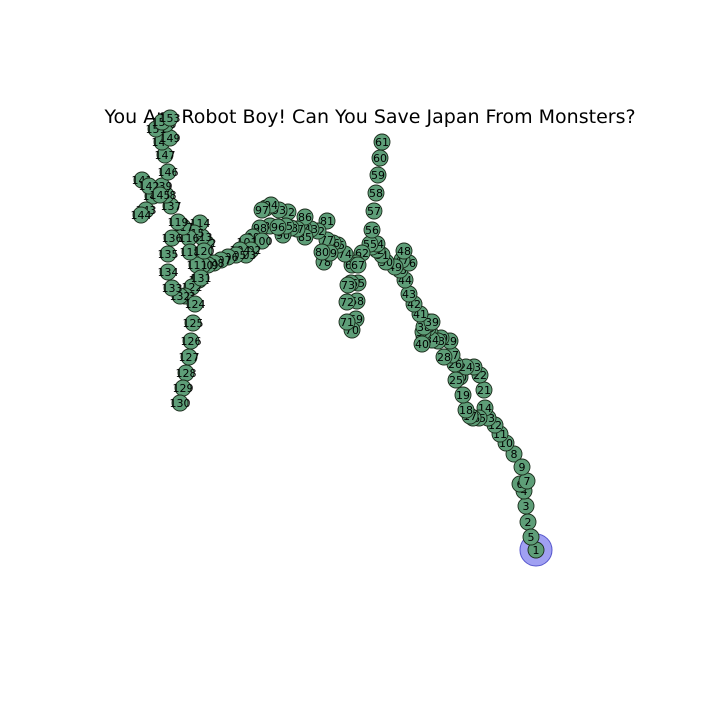  I want to click on node-label: 40, so click(422, 344).